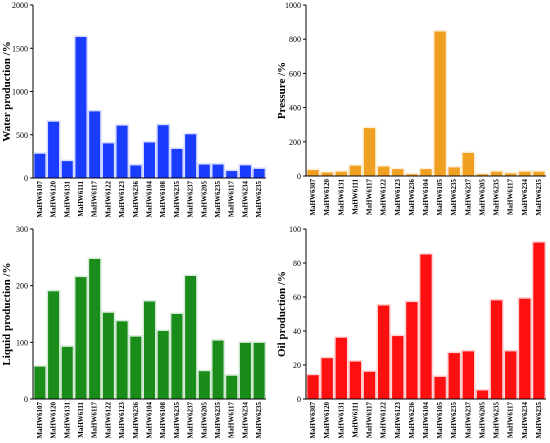  Describe the element at coordinates (327, 197) in the screenshot. I see `x-tick-label: MaHW6120` at that location.